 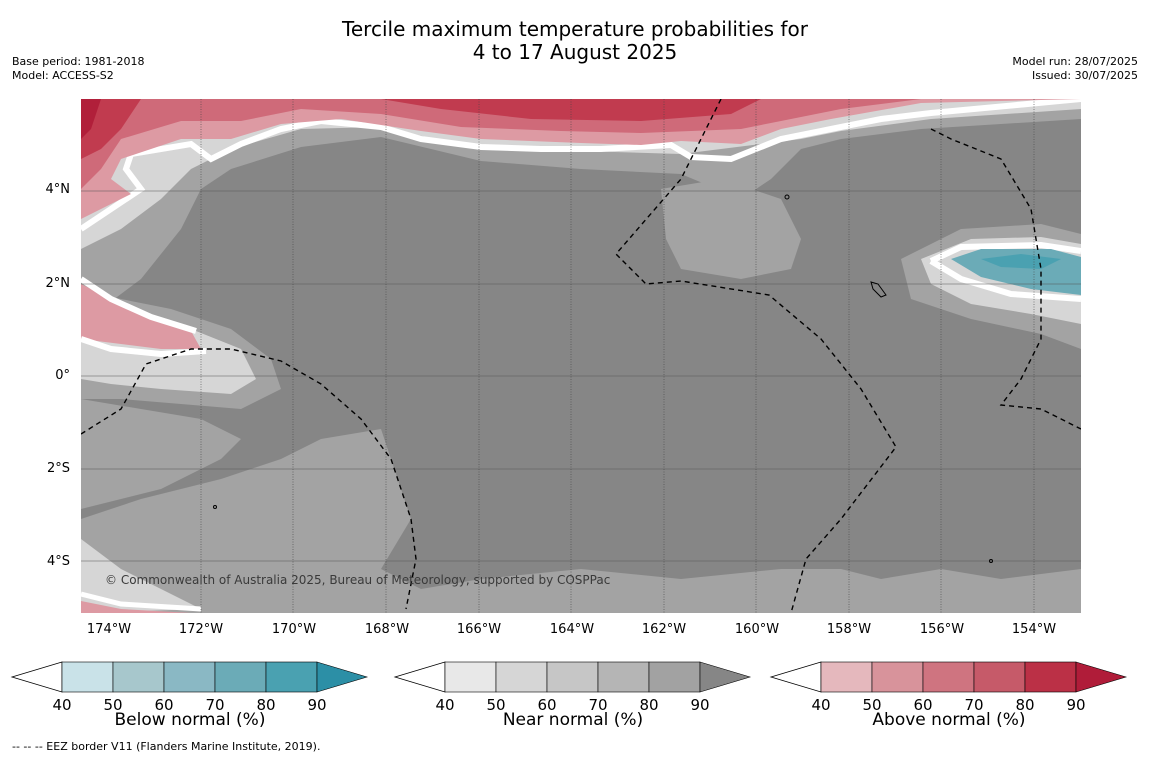 What do you see at coordinates (62, 375) in the screenshot?
I see `lat-label: 0°` at bounding box center [62, 375].